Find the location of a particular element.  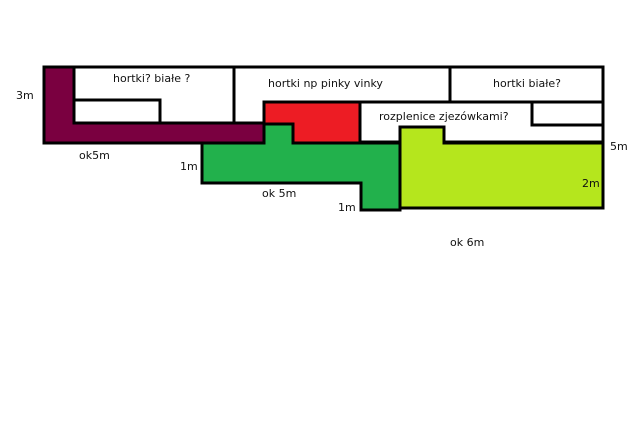

label-hortki-biale-left: hortki? białe ? is located at coordinates (152, 78).